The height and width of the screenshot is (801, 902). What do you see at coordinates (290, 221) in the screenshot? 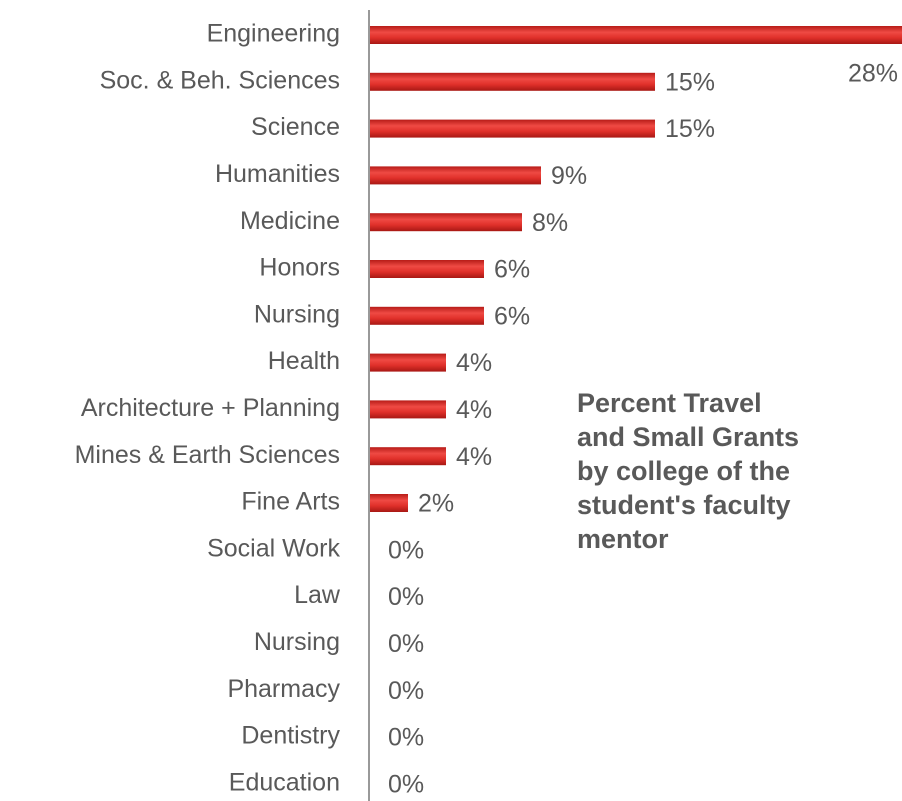
I see `y-tick-label: Medicine` at bounding box center [290, 221].